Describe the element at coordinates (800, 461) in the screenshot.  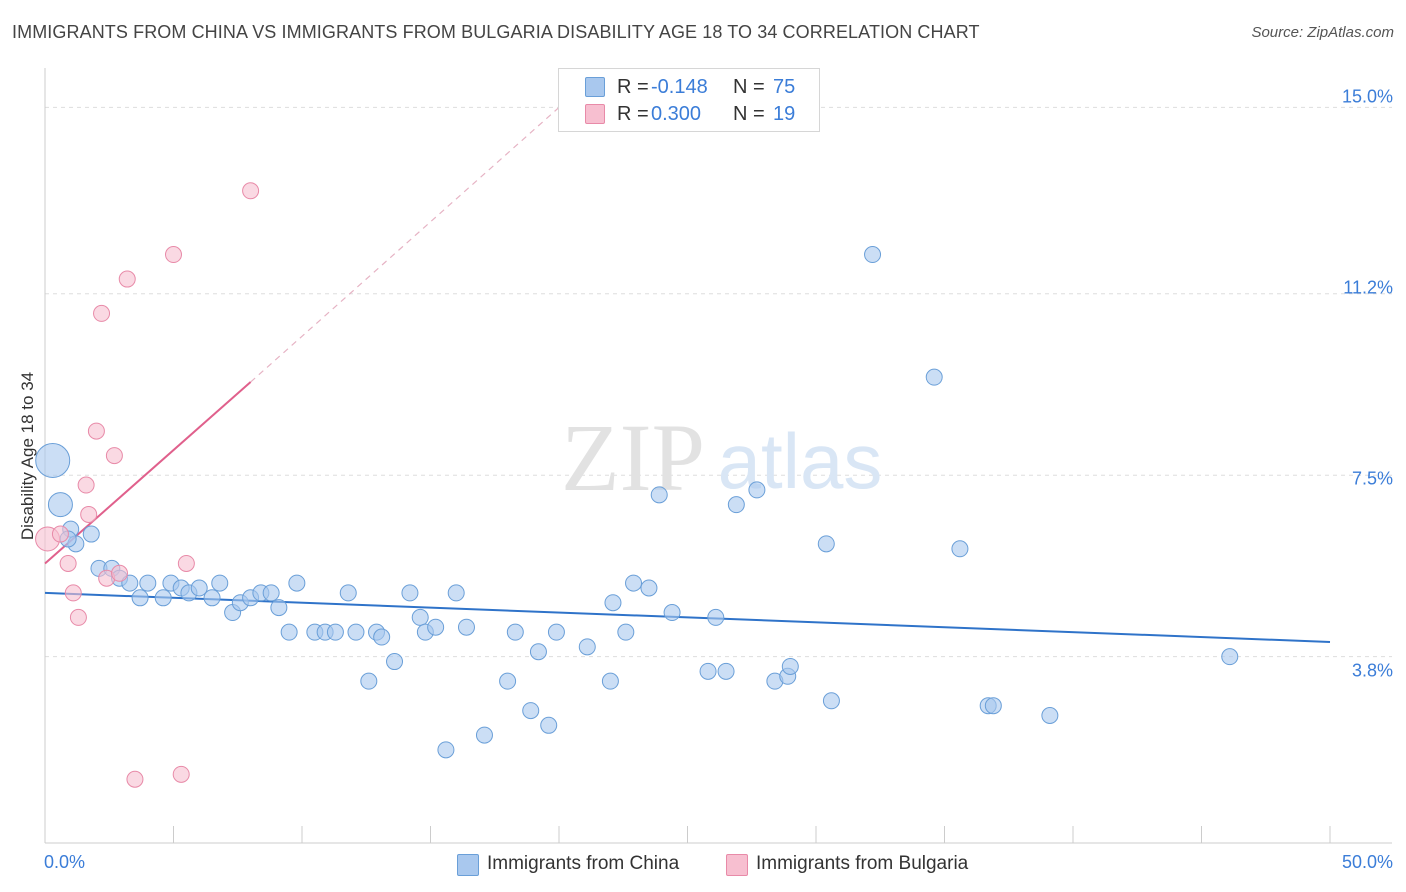
I see `watermark-atlas: atlas` at that location.